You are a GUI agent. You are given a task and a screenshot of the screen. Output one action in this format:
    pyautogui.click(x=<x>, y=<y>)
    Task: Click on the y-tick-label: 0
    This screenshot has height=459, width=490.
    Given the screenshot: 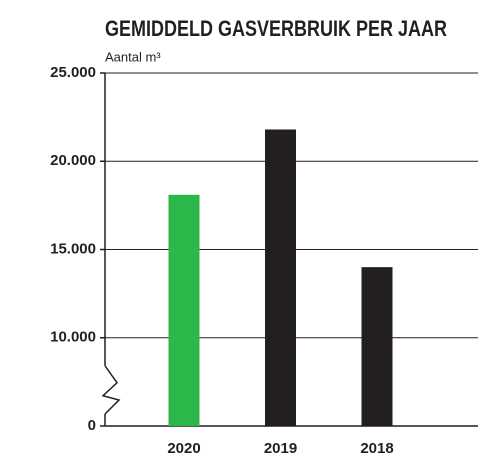 What is the action you would take?
    pyautogui.click(x=92, y=425)
    